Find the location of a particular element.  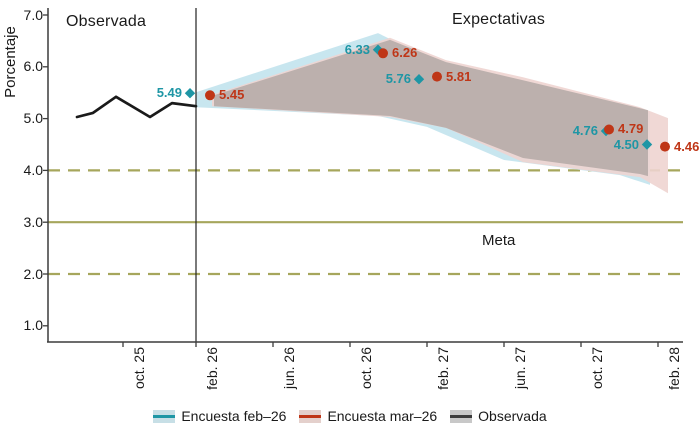

legend-label: Encuesta mar–26 is located at coordinates (382, 416).